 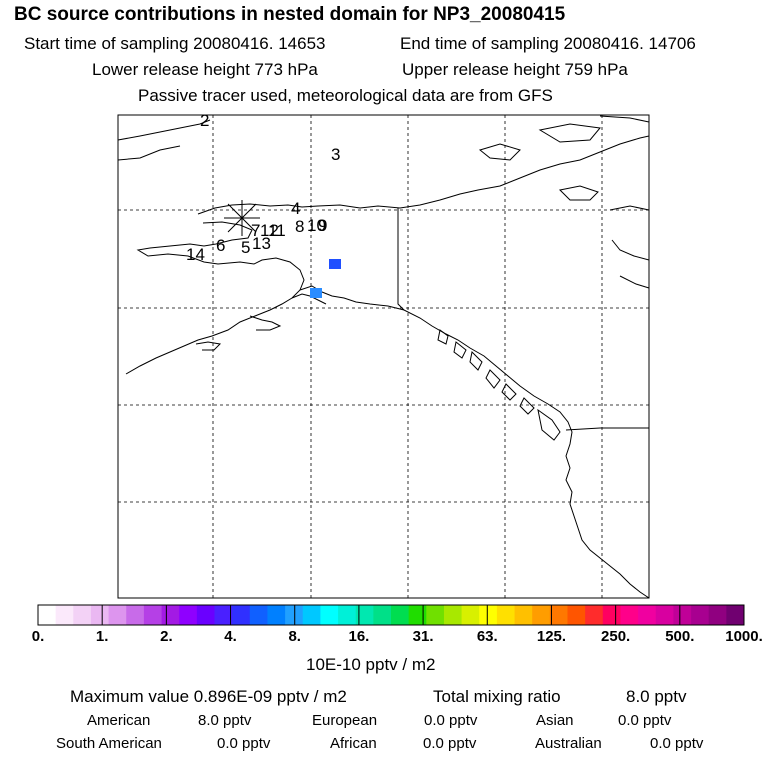 What do you see at coordinates (316, 225) in the screenshot?
I see `trajectory-label: 10` at bounding box center [316, 225].